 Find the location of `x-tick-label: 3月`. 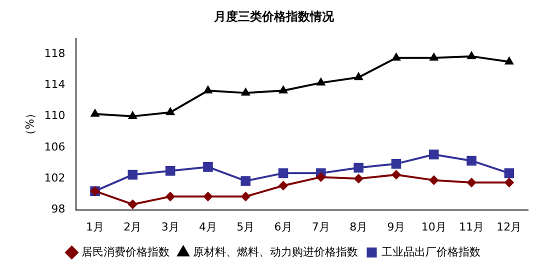

x-tick-label: 3月 is located at coordinates (170, 227).